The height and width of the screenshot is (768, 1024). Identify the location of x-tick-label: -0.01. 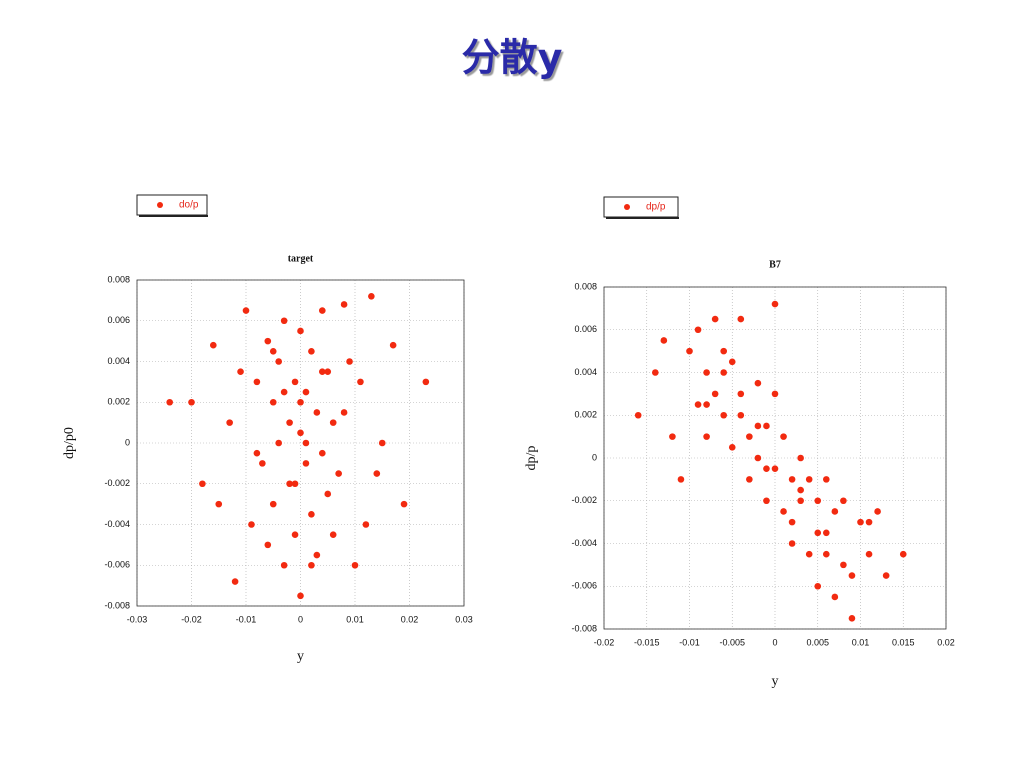
(246, 619).